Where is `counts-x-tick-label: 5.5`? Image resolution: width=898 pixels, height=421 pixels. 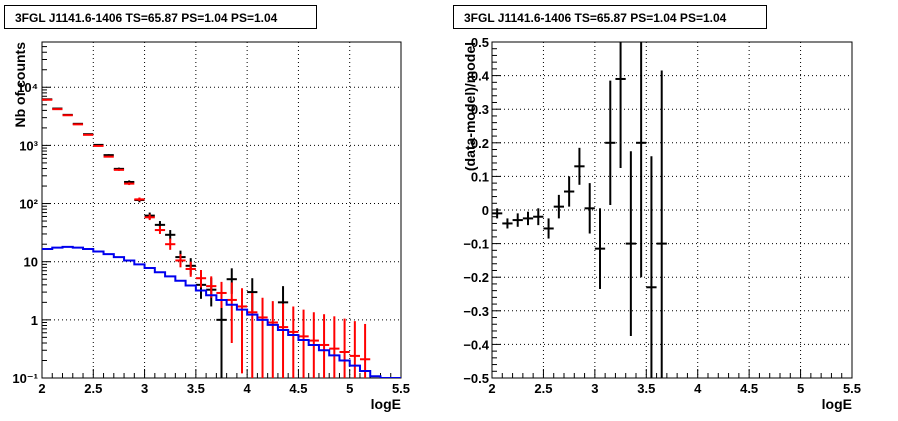
counts-x-tick-label: 5.5 is located at coordinates (401, 388).